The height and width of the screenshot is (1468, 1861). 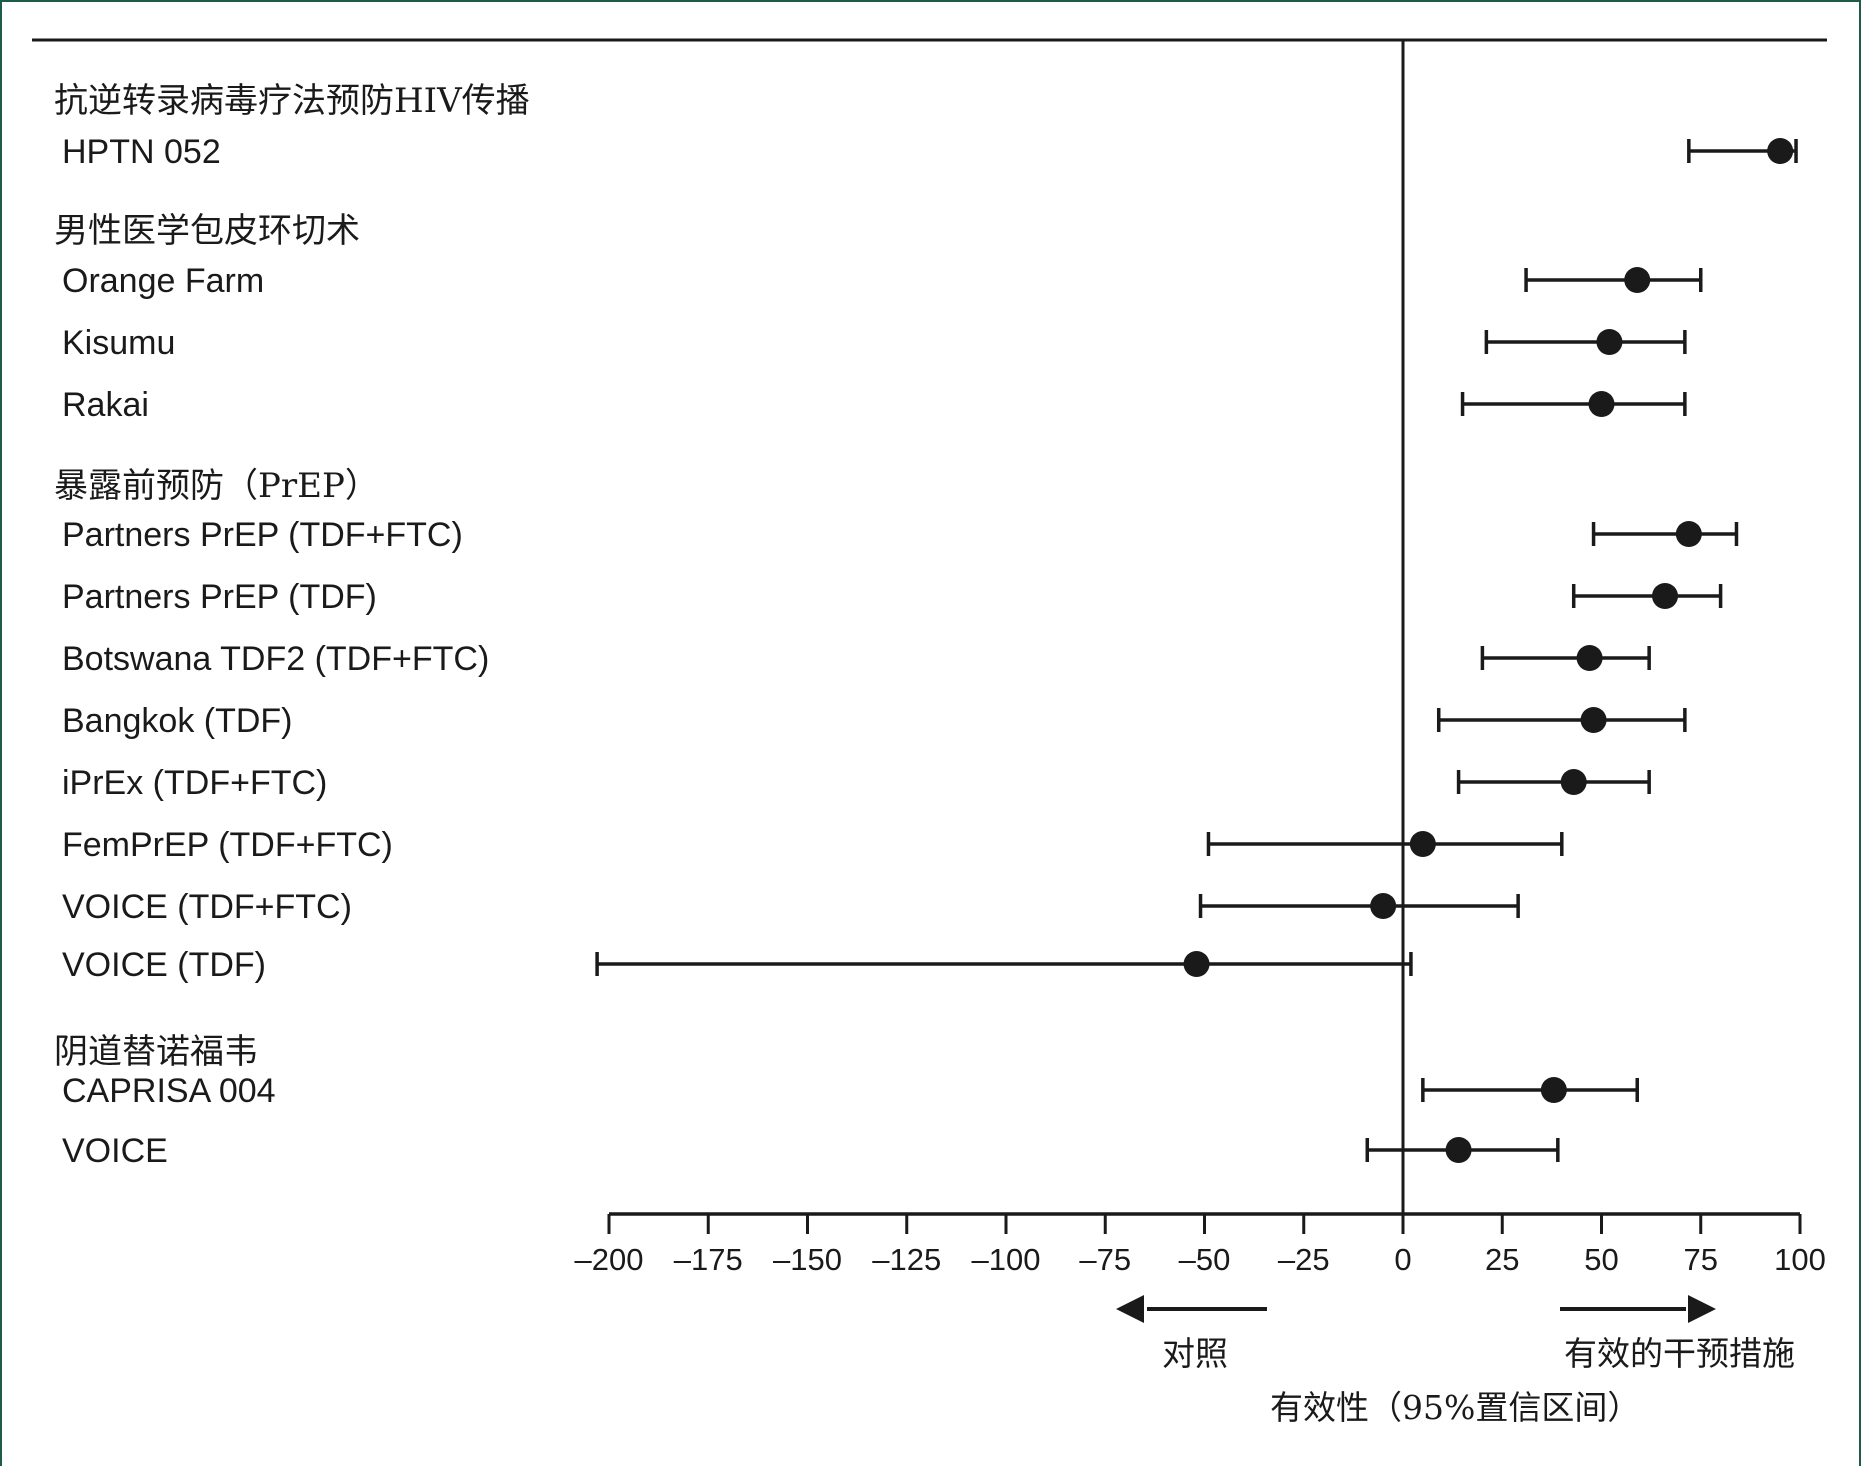 I want to click on study-label: Bangkok (TDF), so click(x=177, y=721).